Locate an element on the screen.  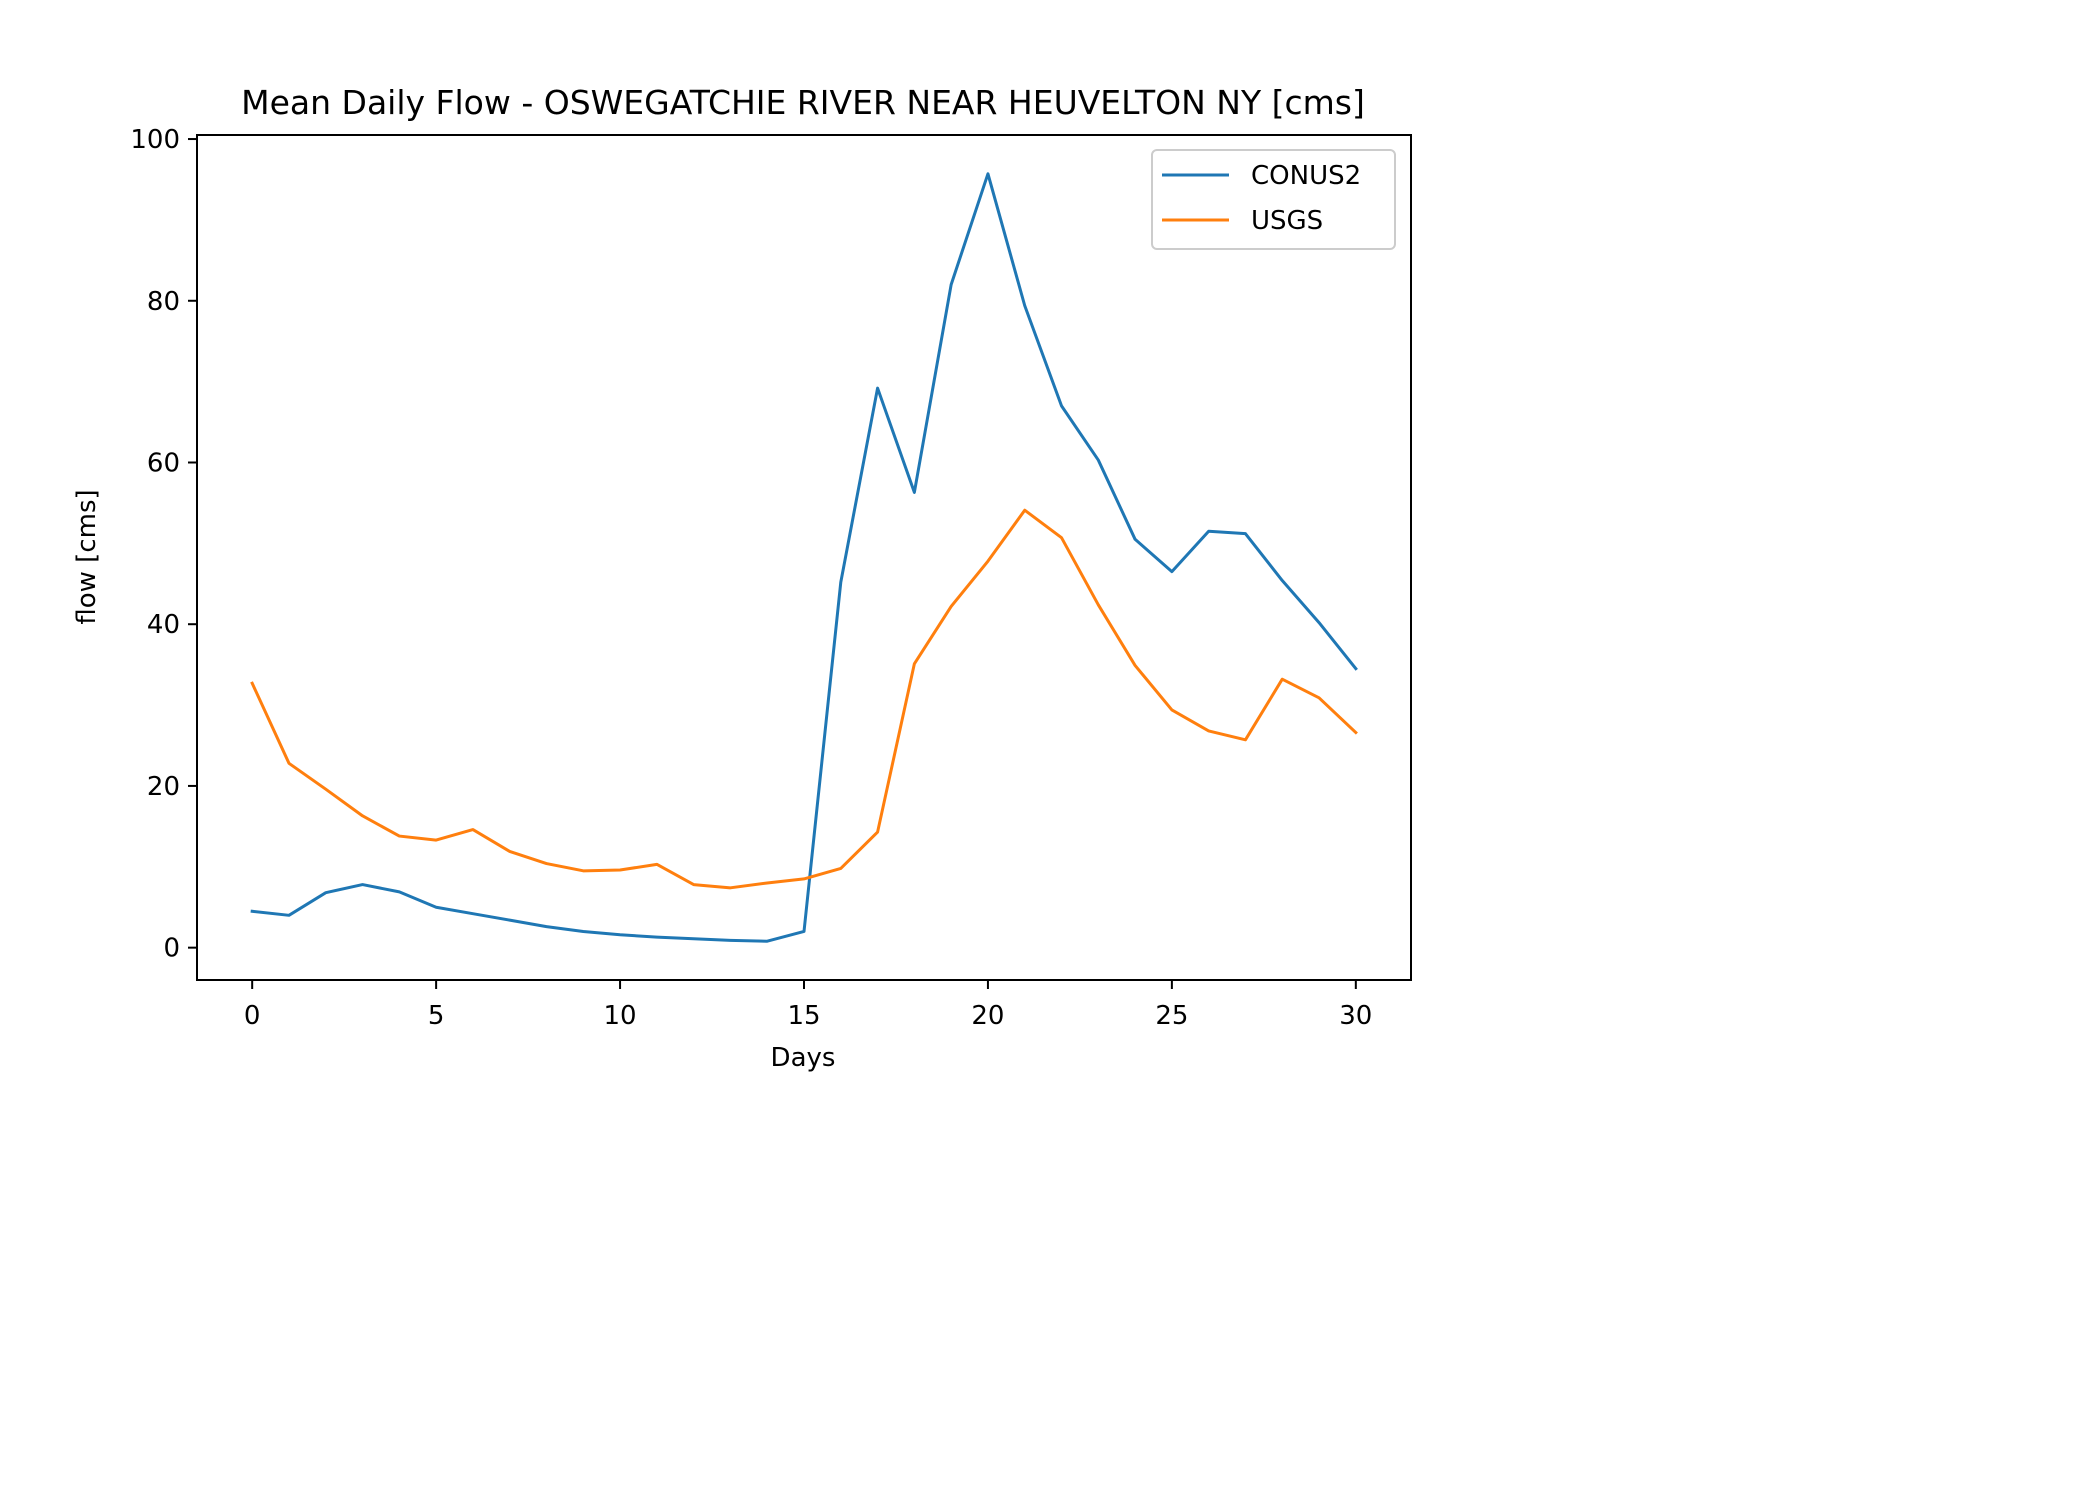
x-axis-ticks: 0 5 10 15 20 25 30 is located at coordinates (808, 1005).